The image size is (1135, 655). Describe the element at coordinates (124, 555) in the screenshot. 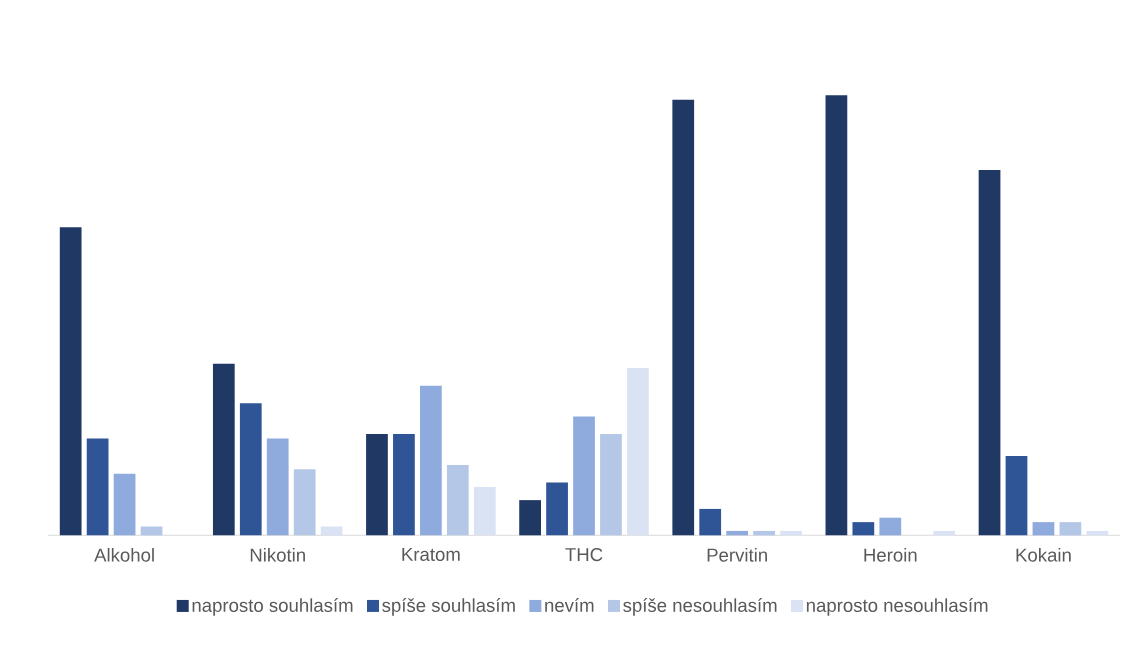

I see `x-tick-label: Alkohol` at that location.